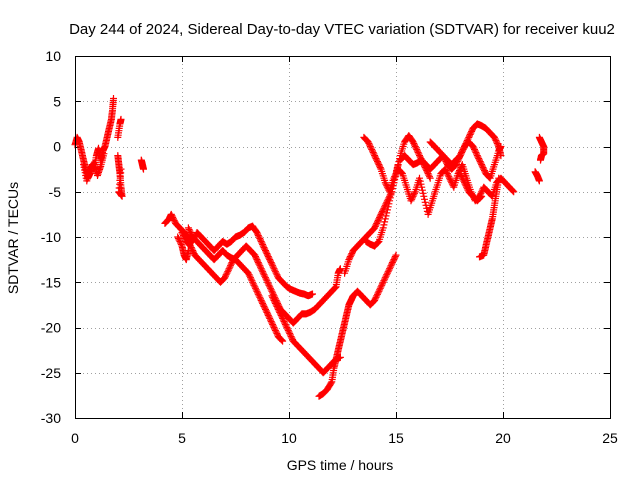 Image resolution: width=640 pixels, height=480 pixels. What do you see at coordinates (344, 438) in the screenshot?
I see `x-tick-labels: 0 5 10 15 20 25` at bounding box center [344, 438].